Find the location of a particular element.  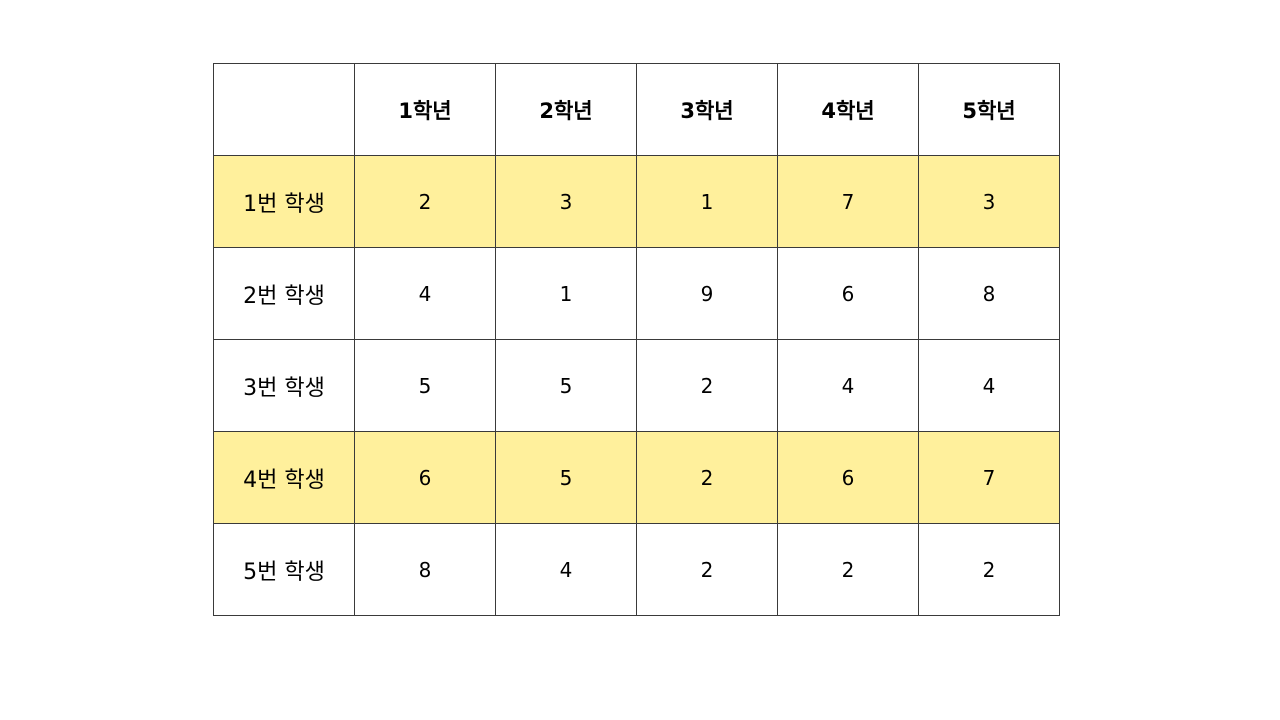

row-label: 5번 학생 is located at coordinates (284, 569).